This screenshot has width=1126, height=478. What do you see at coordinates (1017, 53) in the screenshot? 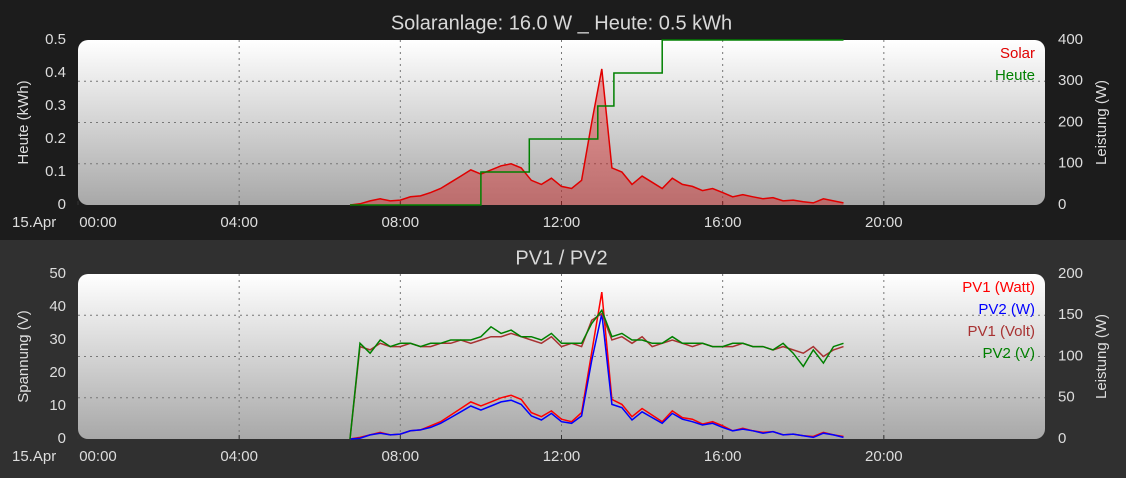
I see `legend-entry: Solar` at bounding box center [1017, 53].